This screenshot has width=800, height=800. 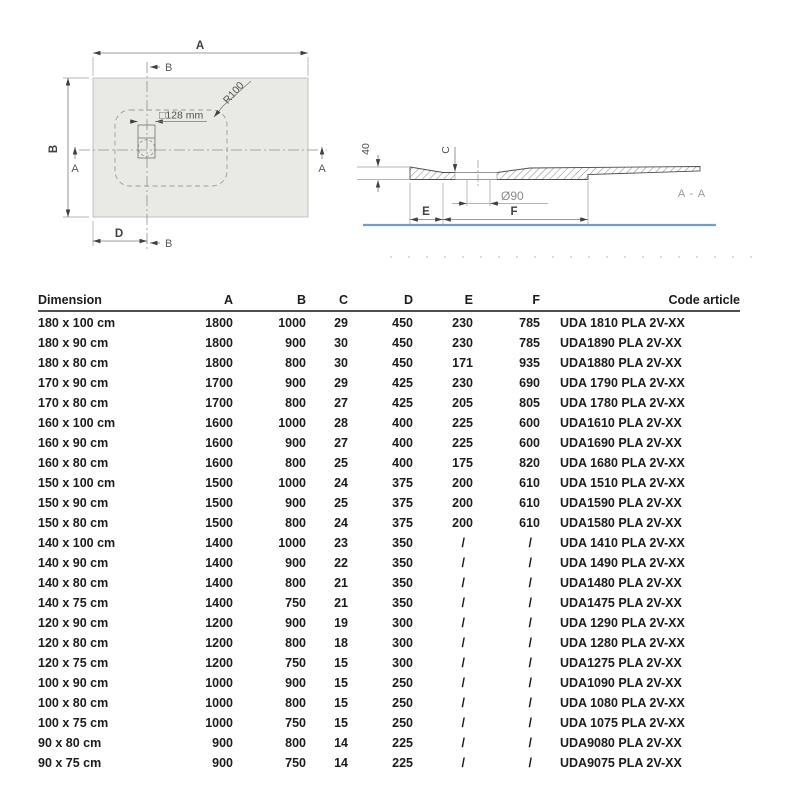 What do you see at coordinates (171, 148) in the screenshot?
I see `slope-contour-dashed` at bounding box center [171, 148].